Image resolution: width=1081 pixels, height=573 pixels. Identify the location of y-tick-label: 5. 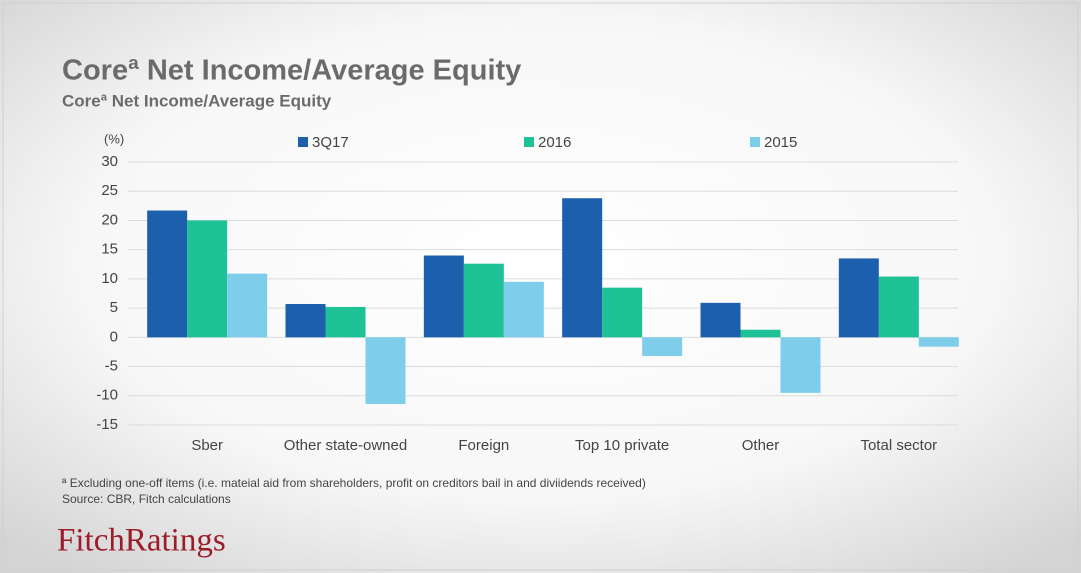
(114, 307).